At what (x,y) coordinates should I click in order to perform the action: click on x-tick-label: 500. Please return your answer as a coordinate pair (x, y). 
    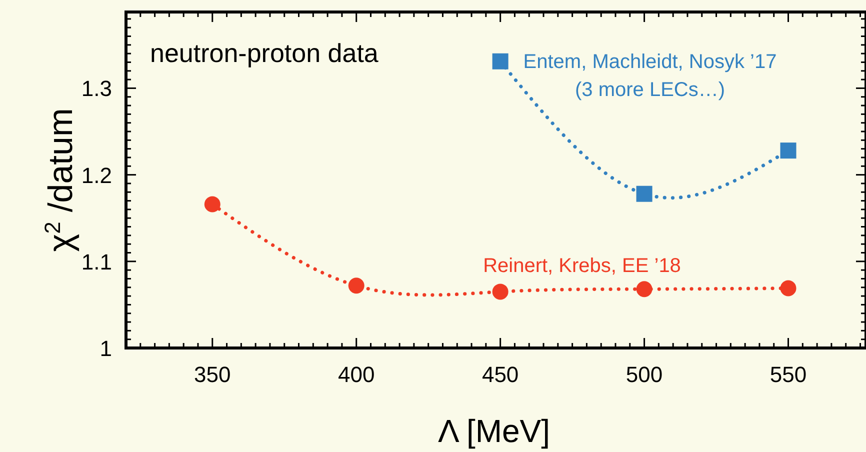
    Looking at the image, I should click on (644, 374).